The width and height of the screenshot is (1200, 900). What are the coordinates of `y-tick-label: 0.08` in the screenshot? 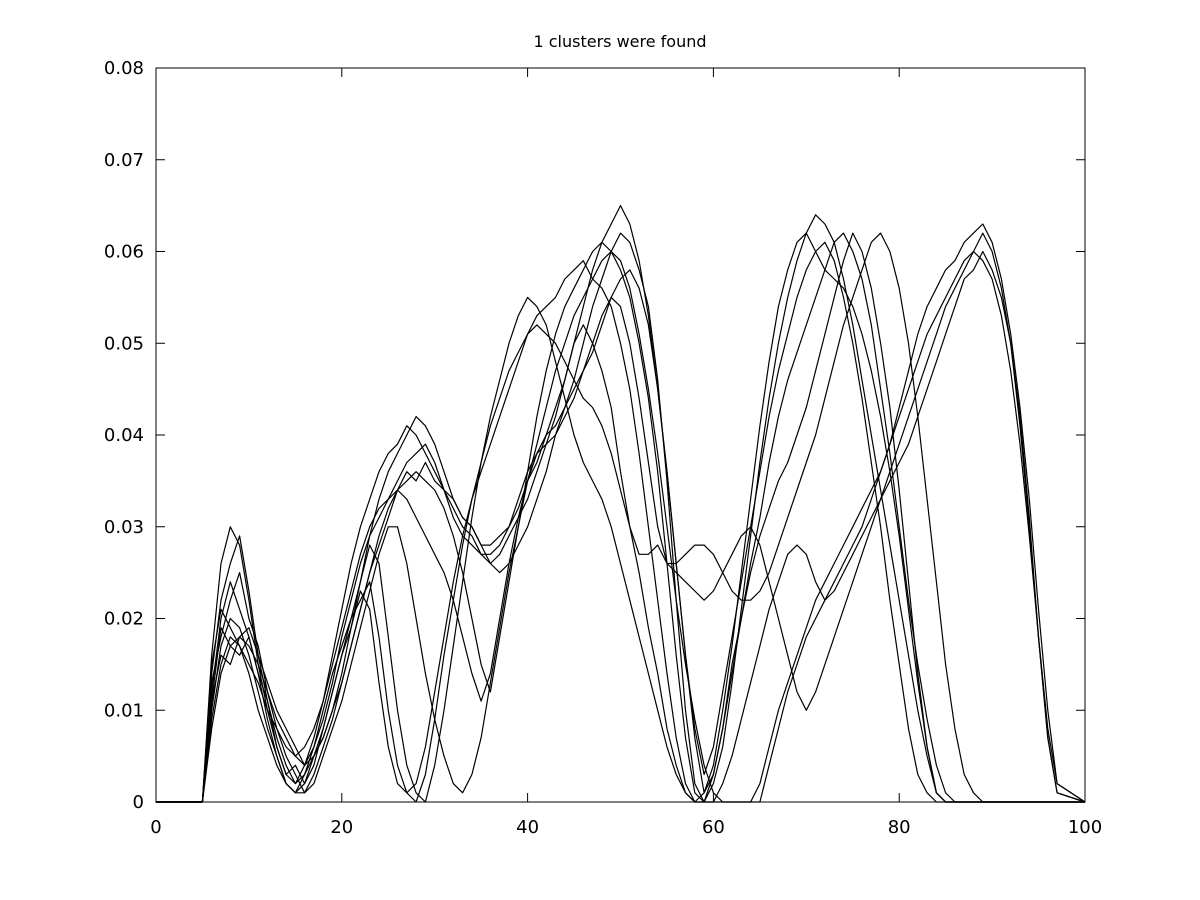 It's located at (124, 68).